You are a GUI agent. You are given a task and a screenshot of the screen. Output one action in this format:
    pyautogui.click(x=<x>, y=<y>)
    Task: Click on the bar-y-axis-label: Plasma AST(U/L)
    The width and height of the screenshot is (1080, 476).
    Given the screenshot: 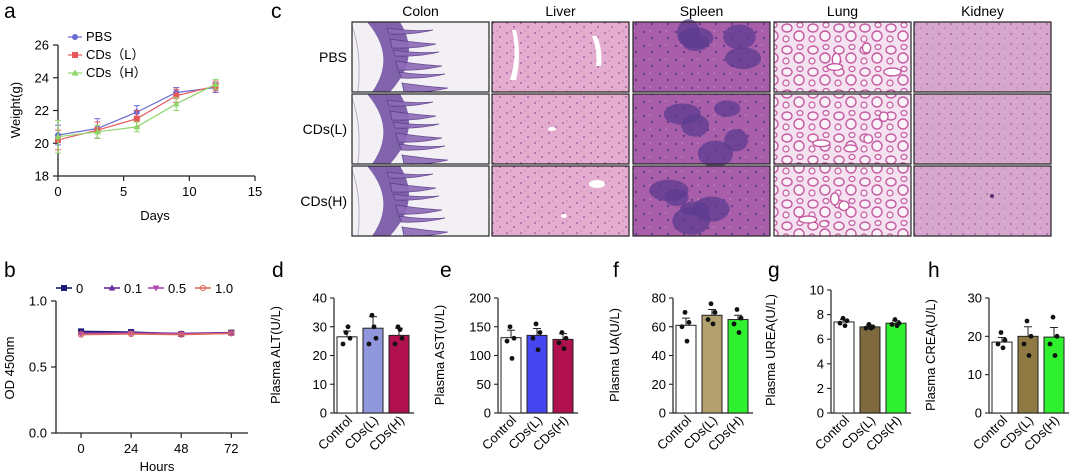 What is the action you would take?
    pyautogui.click(x=439, y=355)
    